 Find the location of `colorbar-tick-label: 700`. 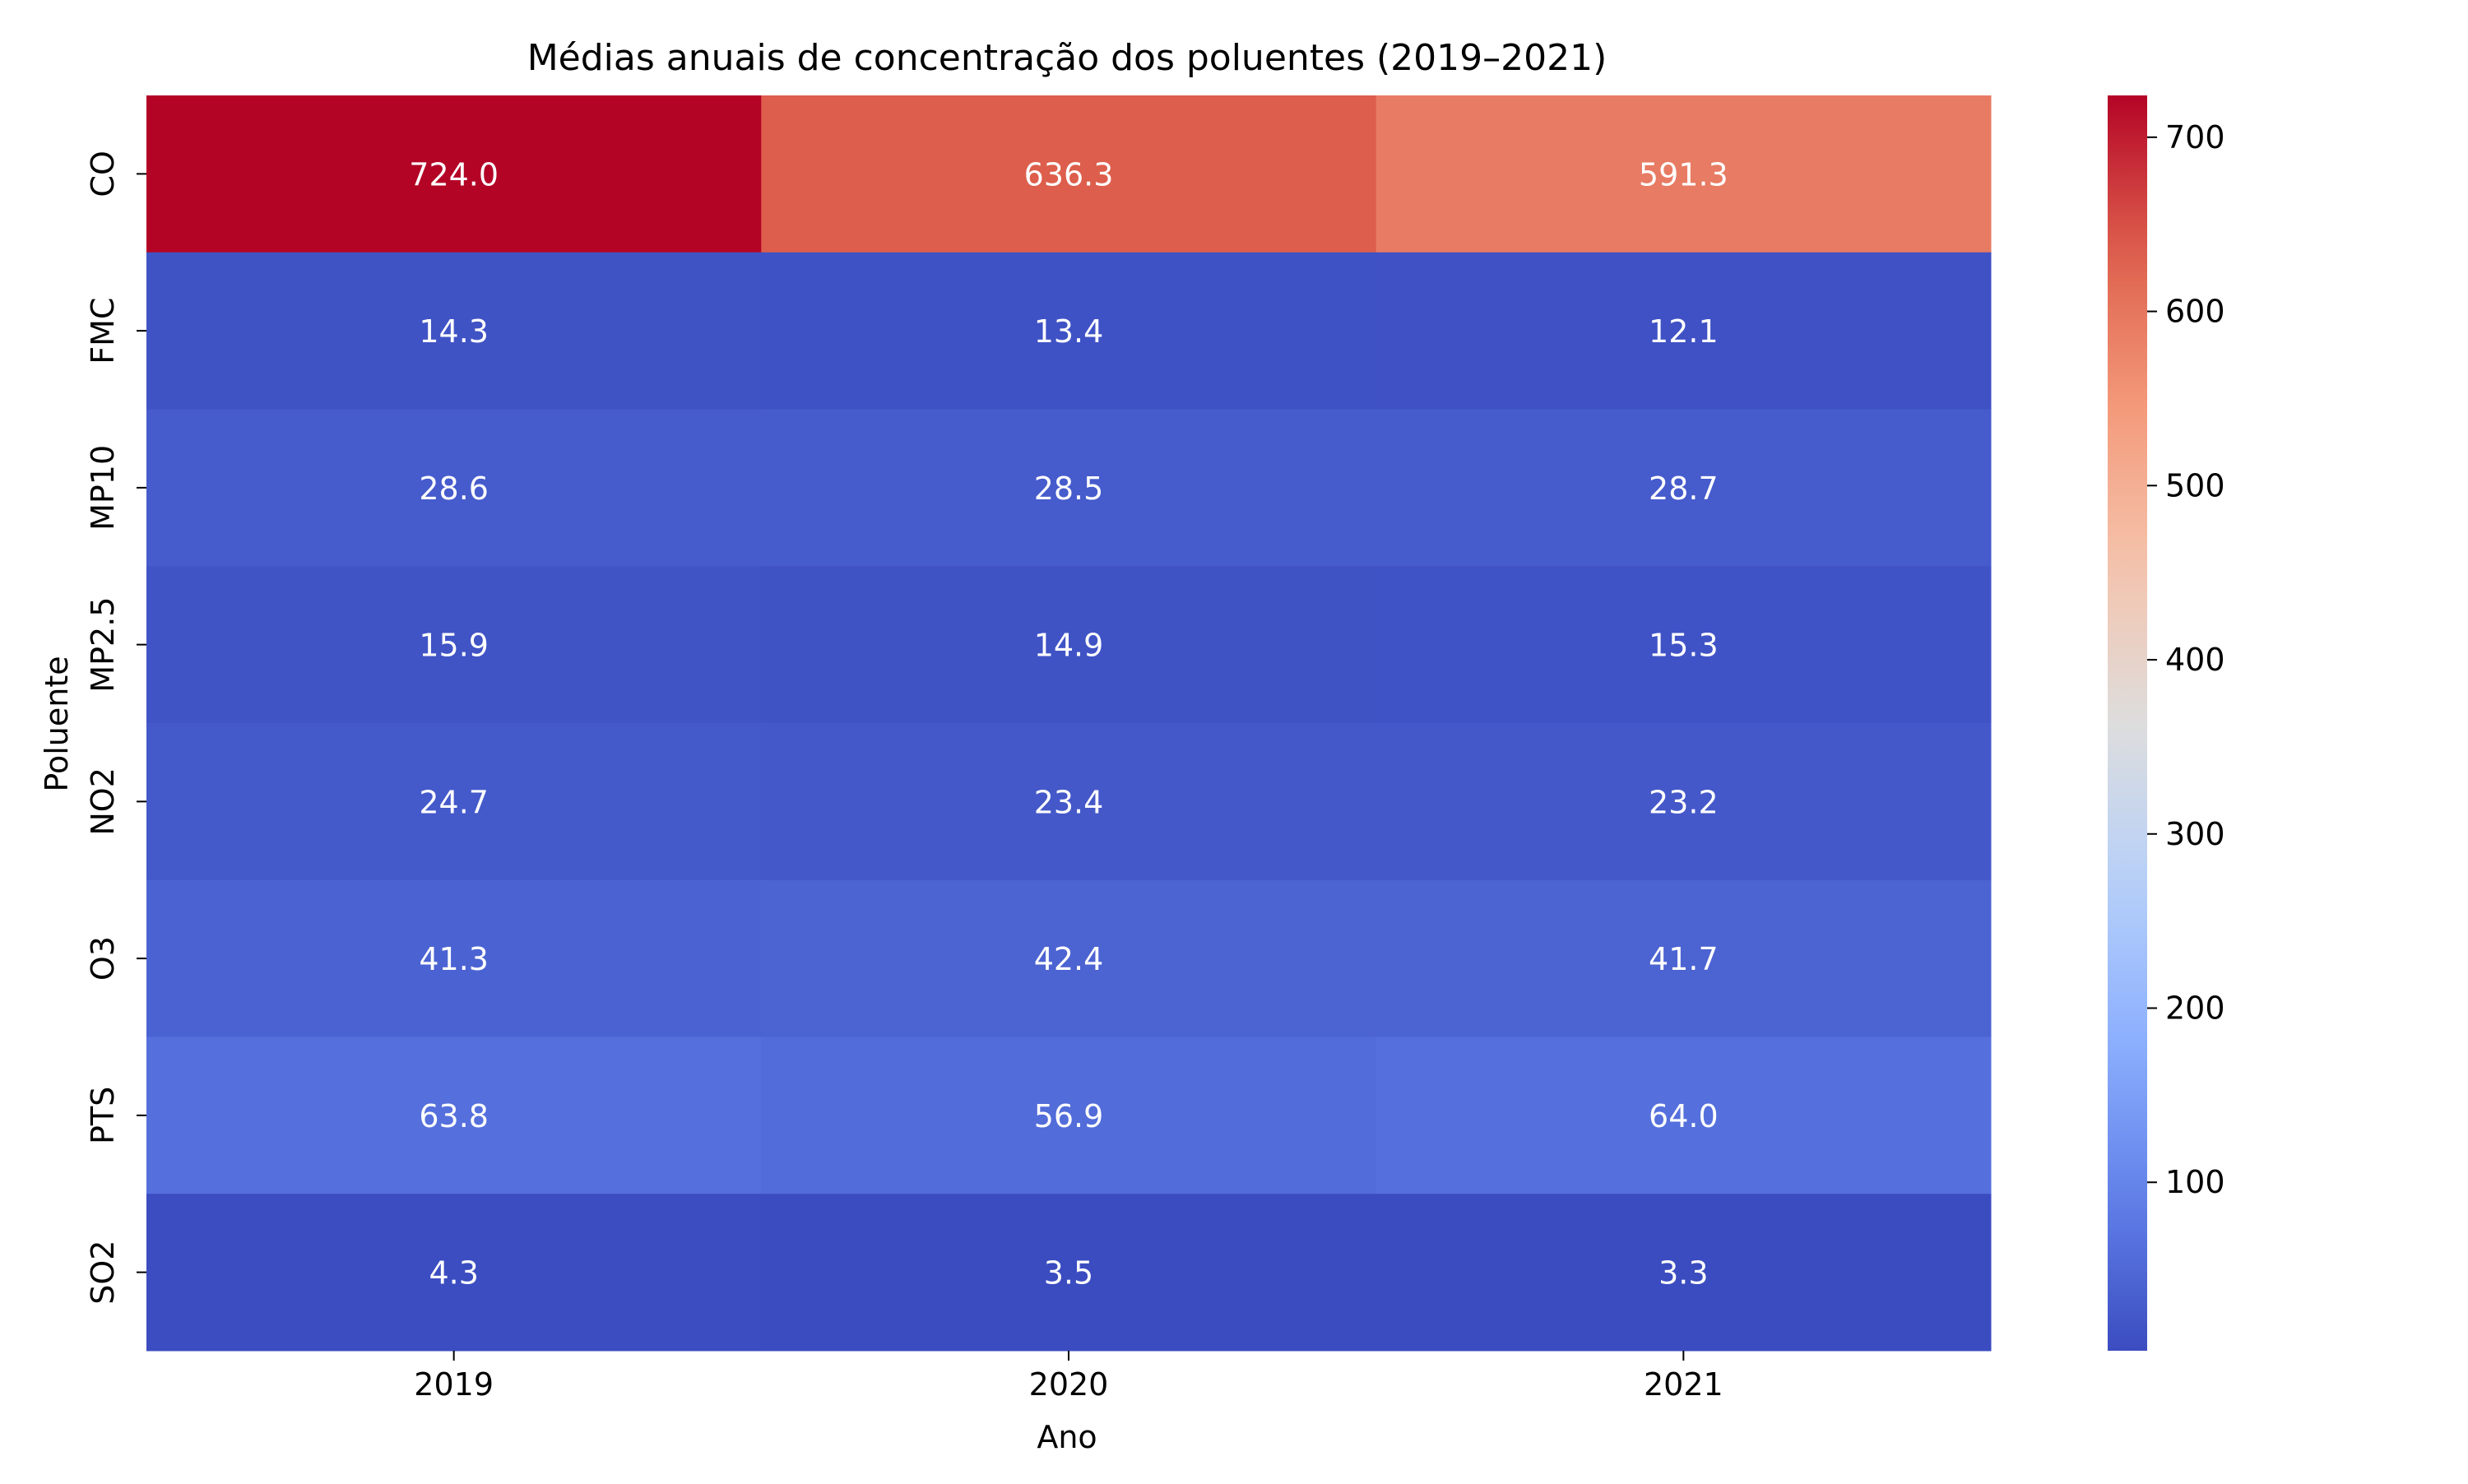

colorbar-tick-label: 700 is located at coordinates (2195, 137).